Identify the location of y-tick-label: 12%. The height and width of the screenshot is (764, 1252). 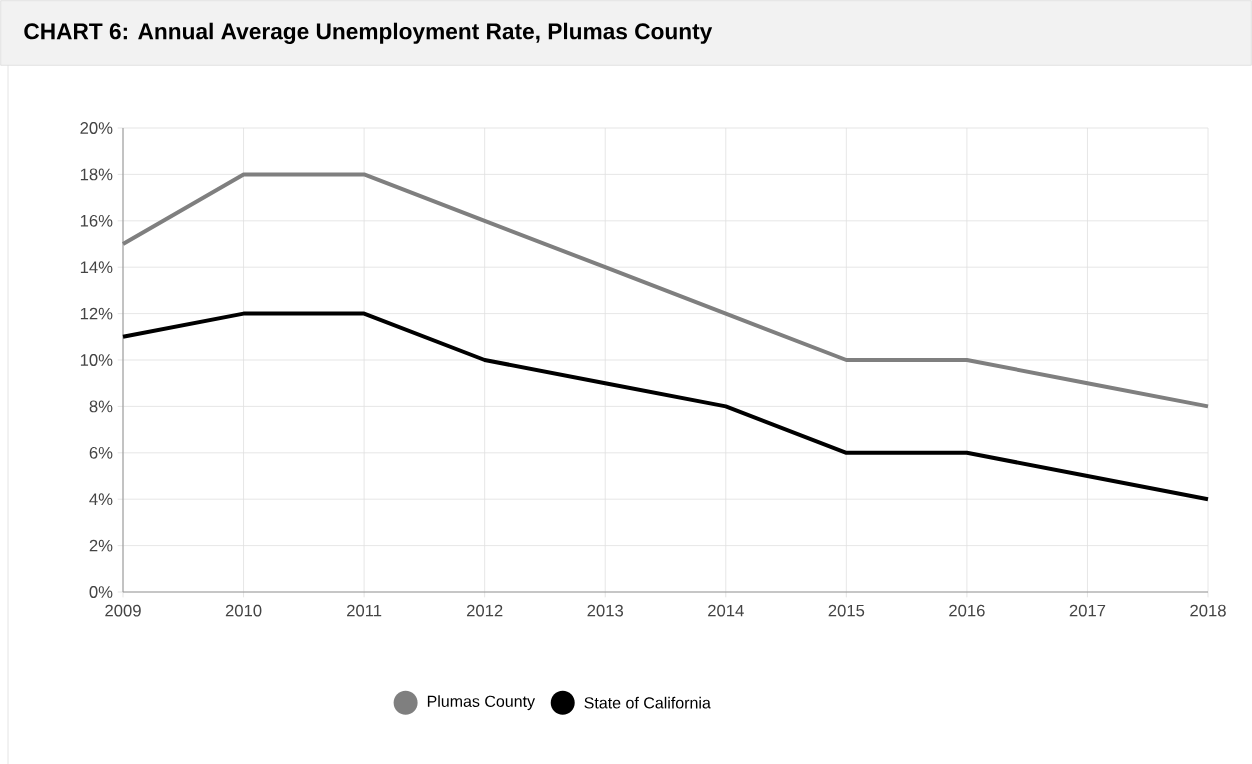
(96, 313).